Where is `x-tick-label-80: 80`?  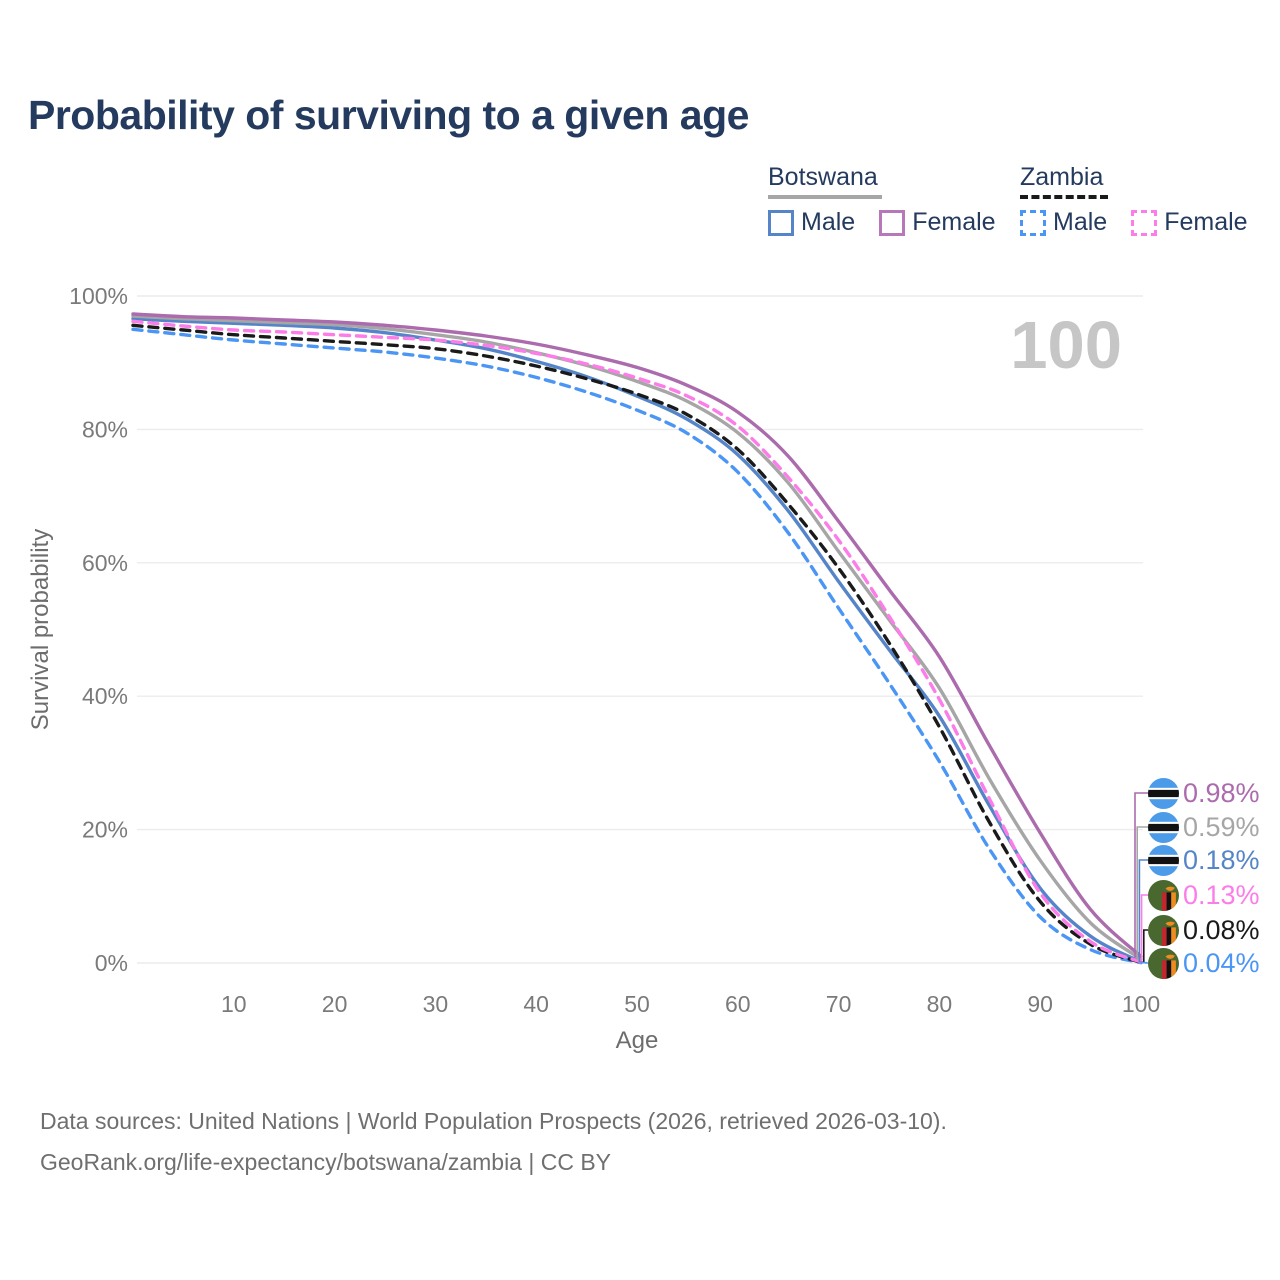 x-tick-label-80: 80 is located at coordinates (940, 1004).